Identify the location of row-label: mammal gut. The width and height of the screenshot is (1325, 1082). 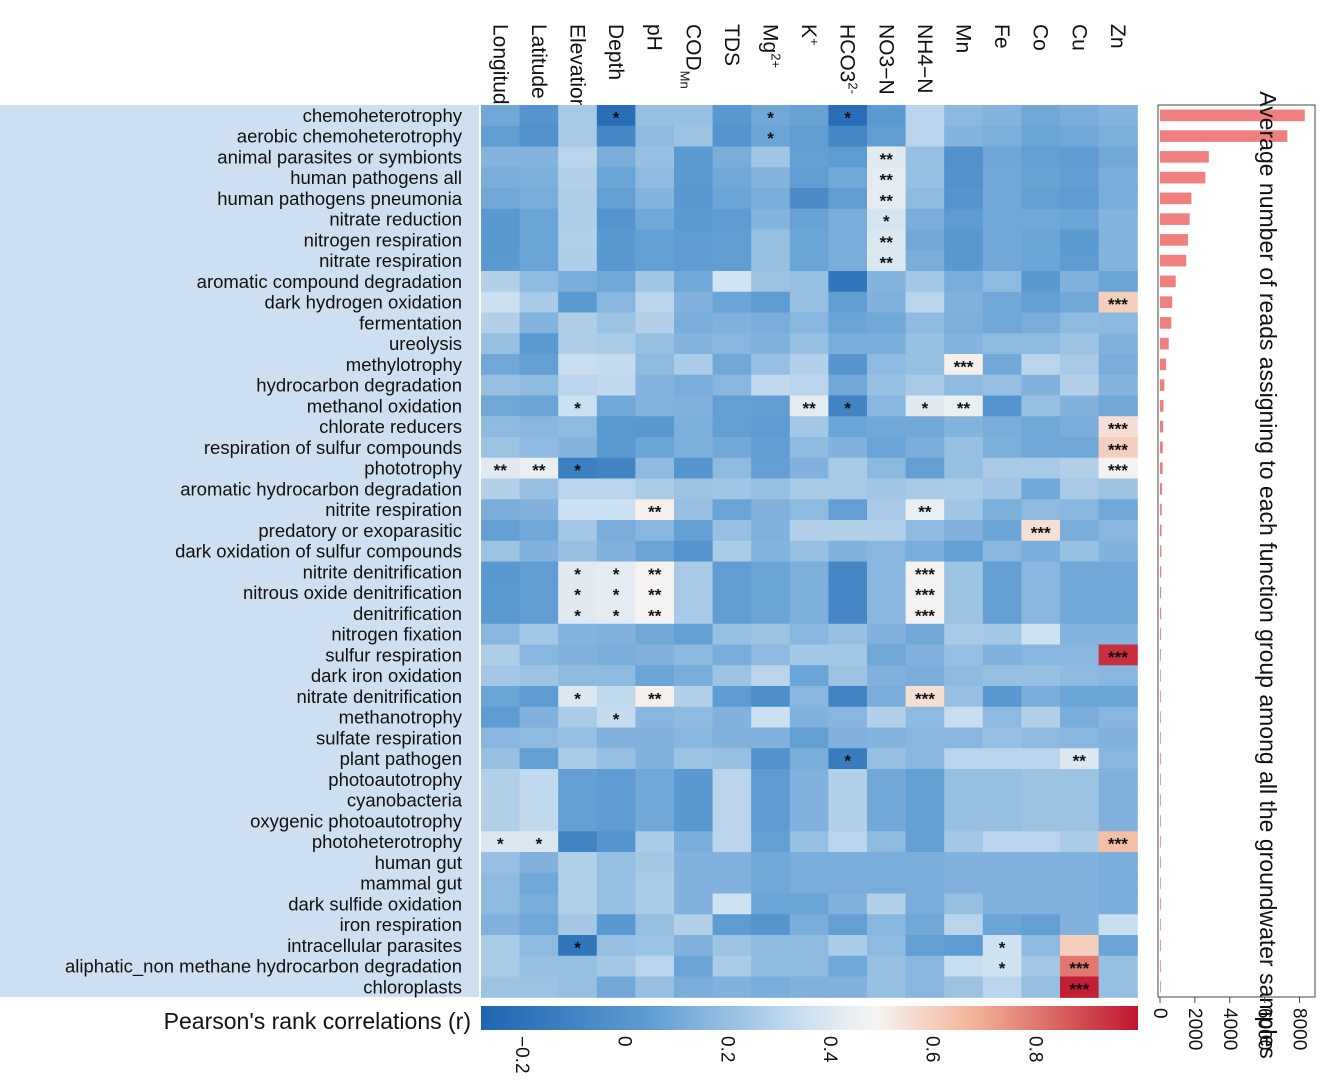
(411, 883).